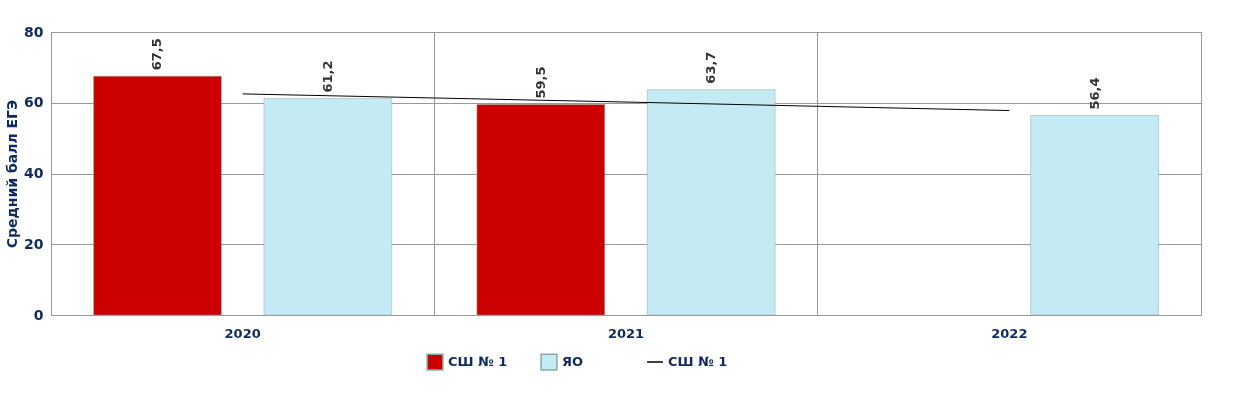  Describe the element at coordinates (242, 333) in the screenshot. I see `x-tick-label: 2020` at that location.